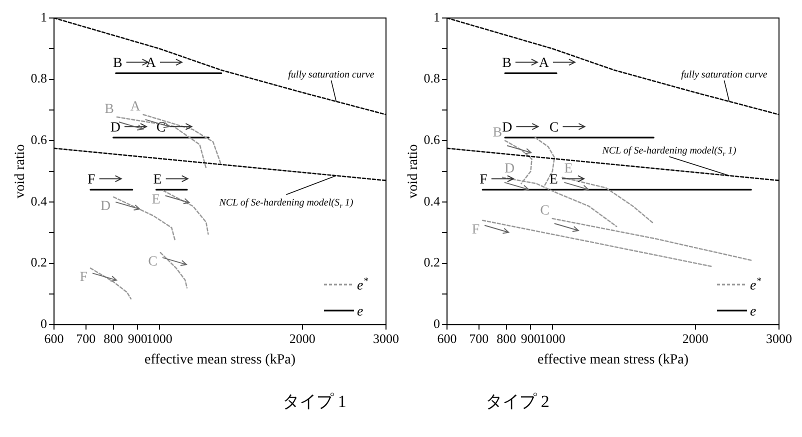 The height and width of the screenshot is (437, 802). I want to click on text: タイプ 1, so click(314, 402).